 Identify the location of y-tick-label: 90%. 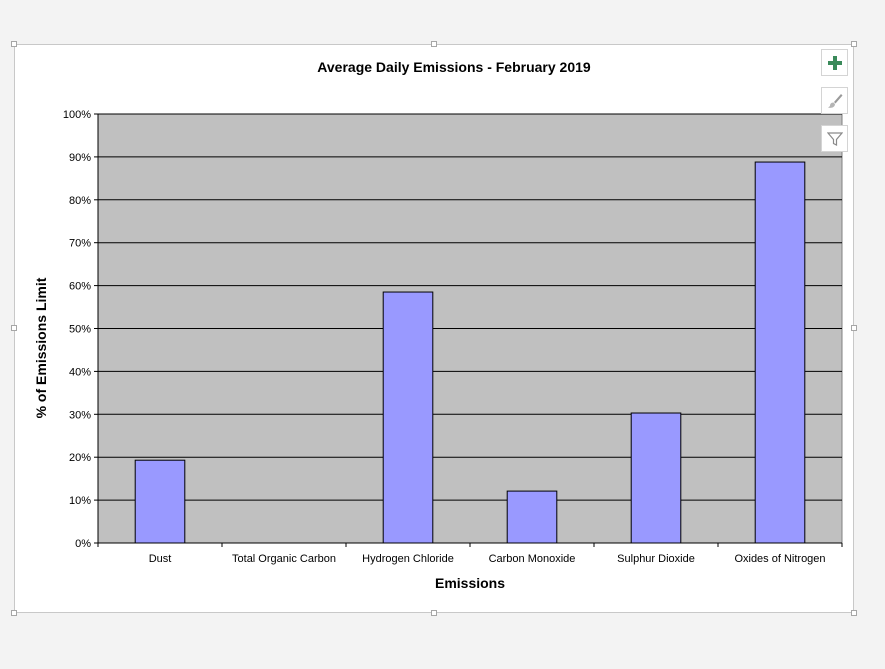
(80, 158).